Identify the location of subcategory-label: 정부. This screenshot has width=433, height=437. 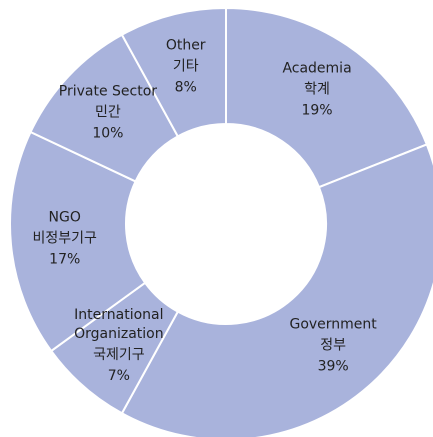
(333, 345).